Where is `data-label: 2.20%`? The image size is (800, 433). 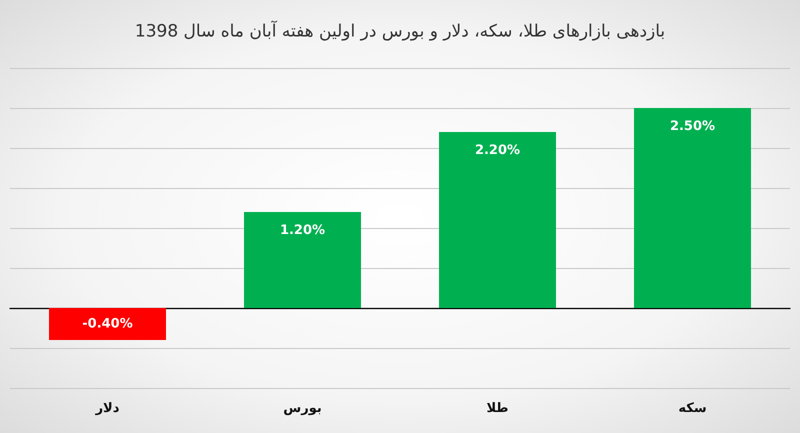
data-label: 2.20% is located at coordinates (497, 150).